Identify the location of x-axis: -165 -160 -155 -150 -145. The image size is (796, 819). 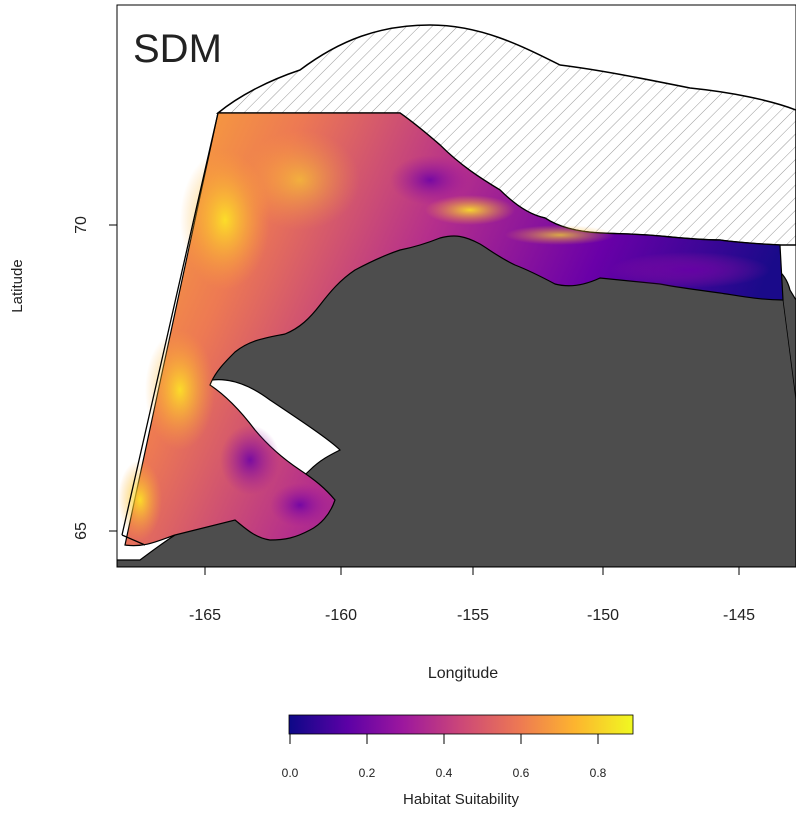
(472, 595).